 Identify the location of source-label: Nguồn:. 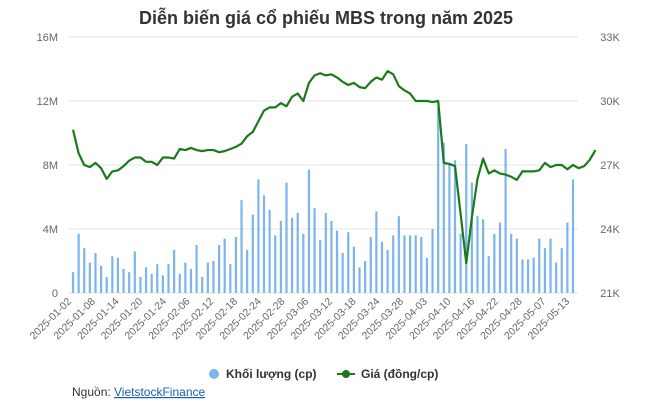
(91, 392).